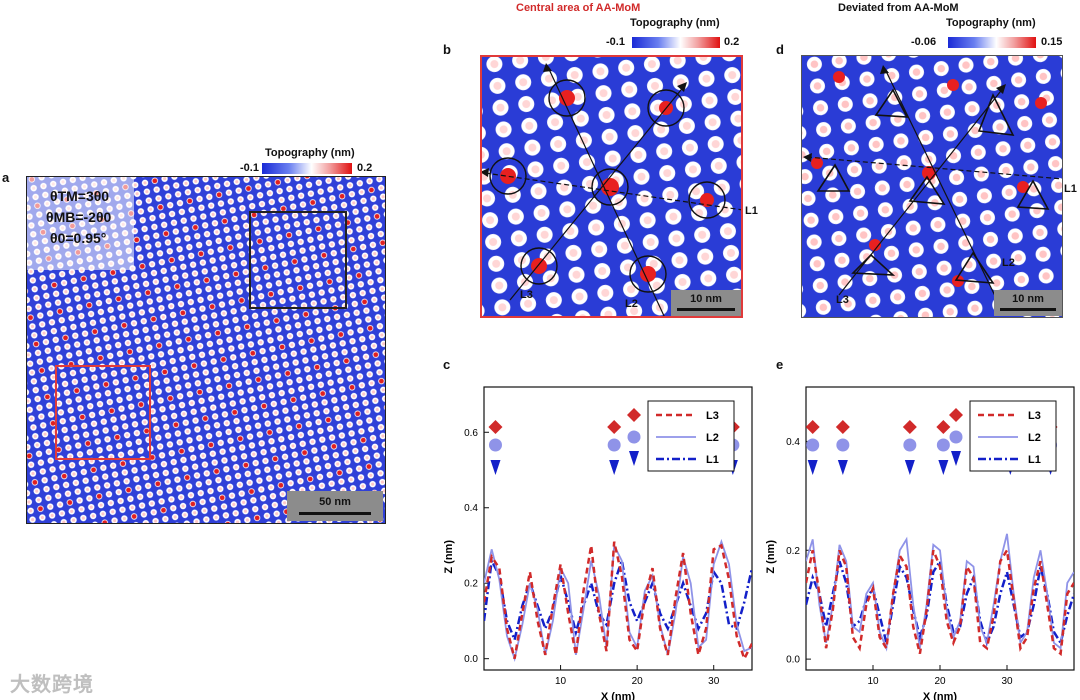 Image resolution: width=1080 pixels, height=700 pixels. I want to click on panel-c-line-chart: 10 20 30 0.0 0.2 0.4 0.6 X (nm) Z (nm) L3 L2 L1, so click(598, 543).